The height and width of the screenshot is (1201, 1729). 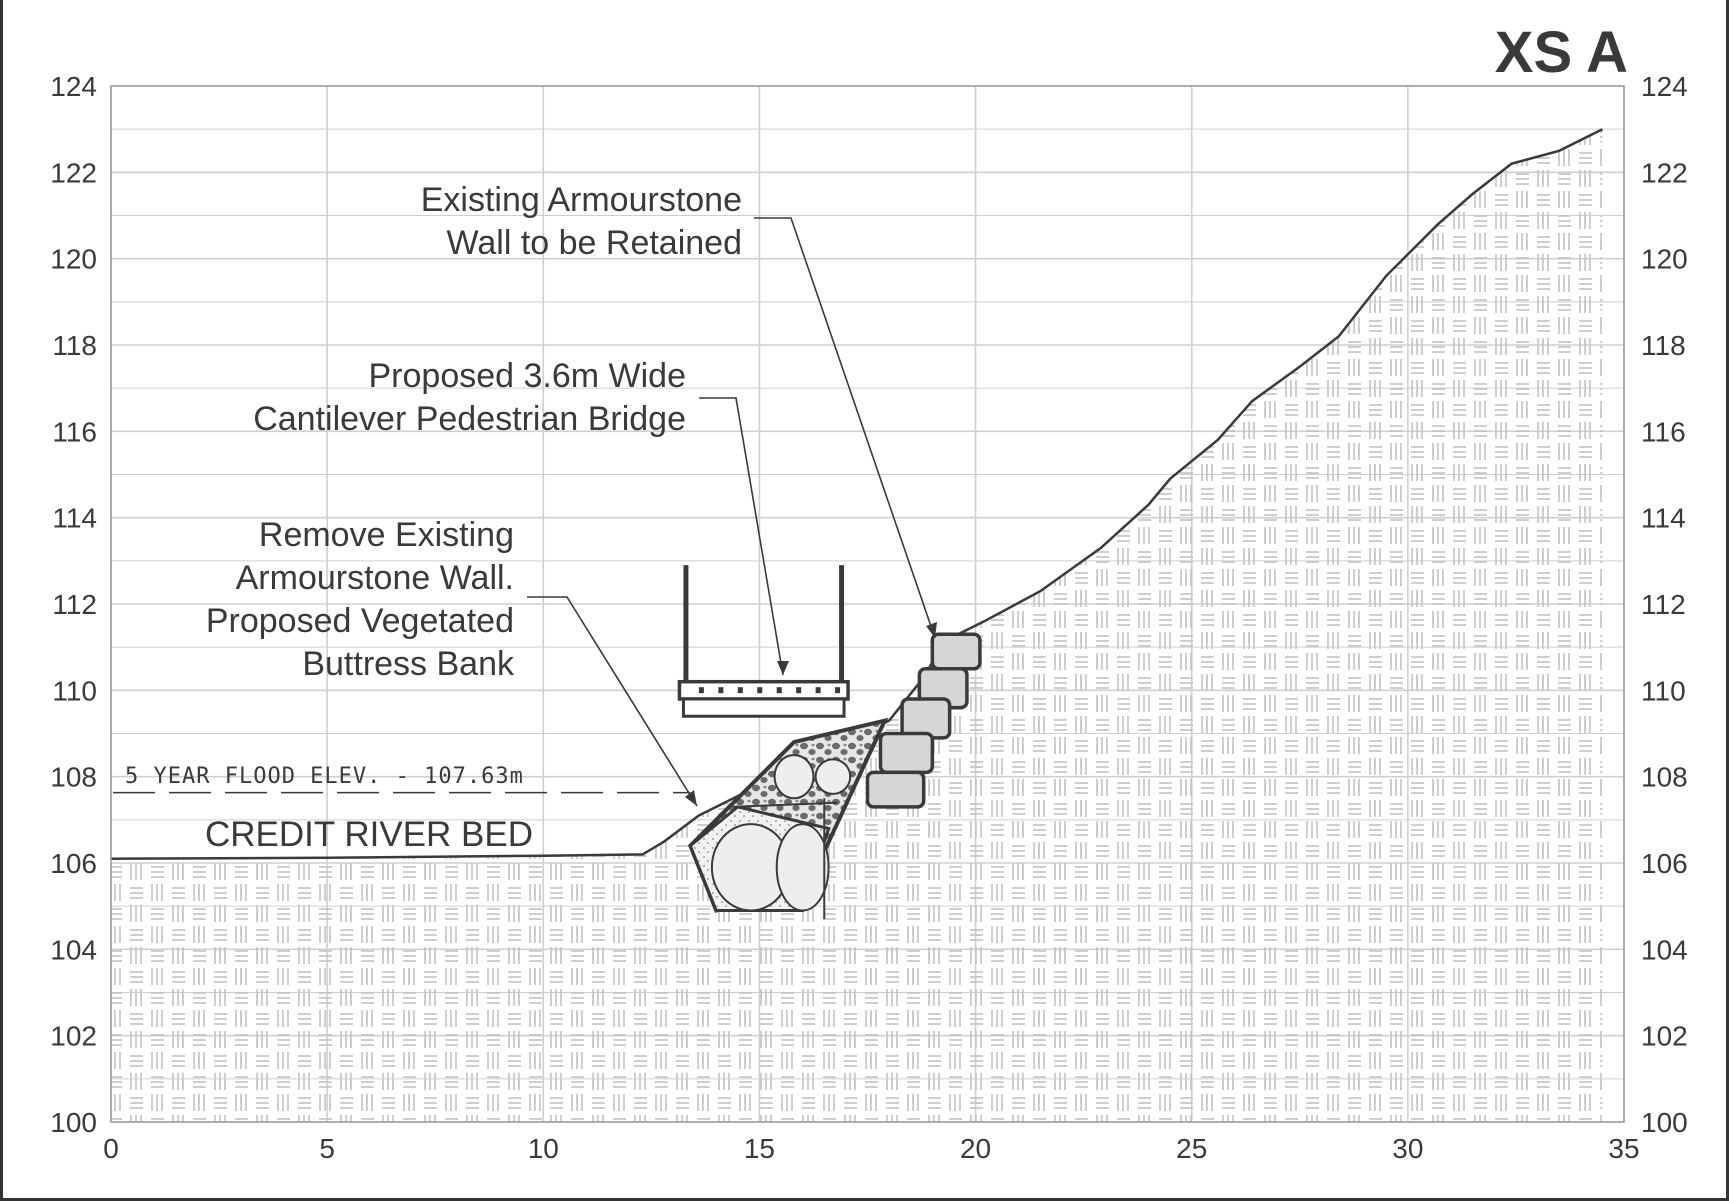 What do you see at coordinates (923, 720) in the screenshot?
I see `armourstone-wall` at bounding box center [923, 720].